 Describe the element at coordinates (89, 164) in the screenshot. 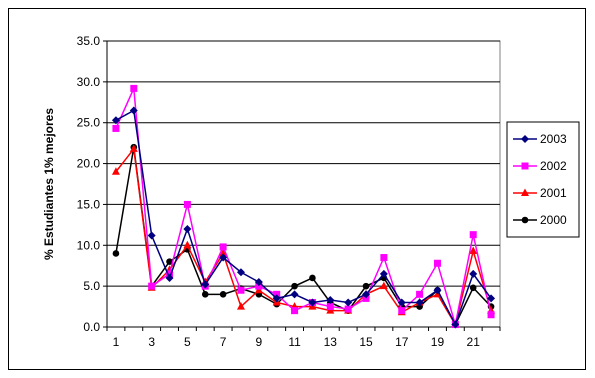

I see `y-tick-label: 20.0` at that location.